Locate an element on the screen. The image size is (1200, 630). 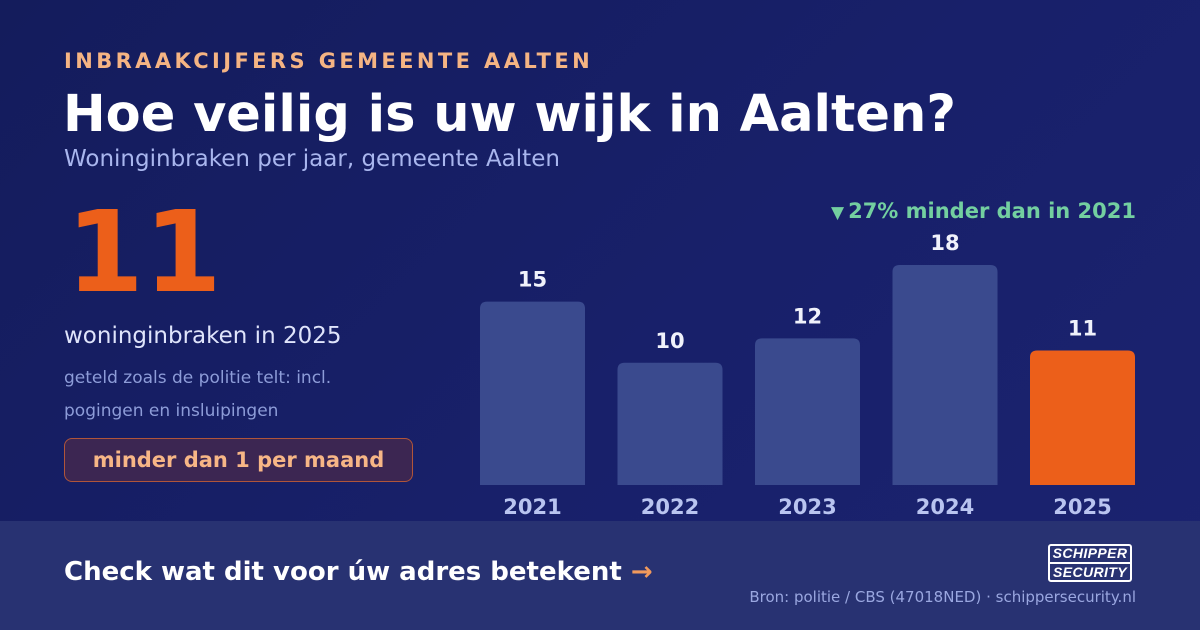
cta-link: Check wat dit voor úw adres betekent → is located at coordinates (358, 572).